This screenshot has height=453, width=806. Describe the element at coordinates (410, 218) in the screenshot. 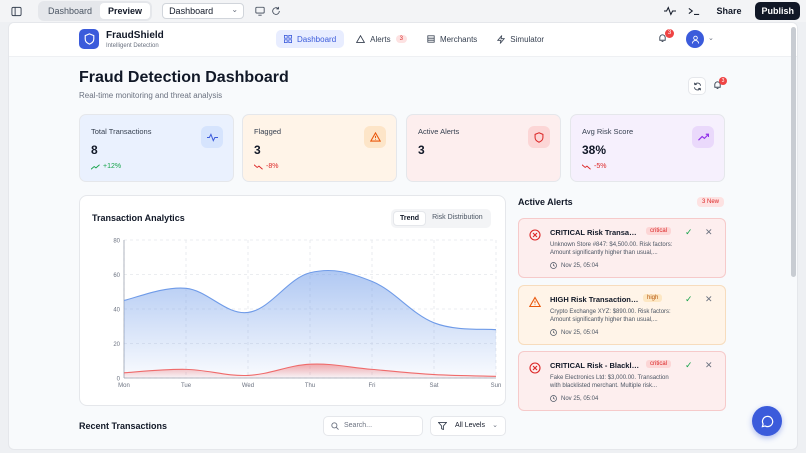

I see `tab-trend: Trend` at that location.